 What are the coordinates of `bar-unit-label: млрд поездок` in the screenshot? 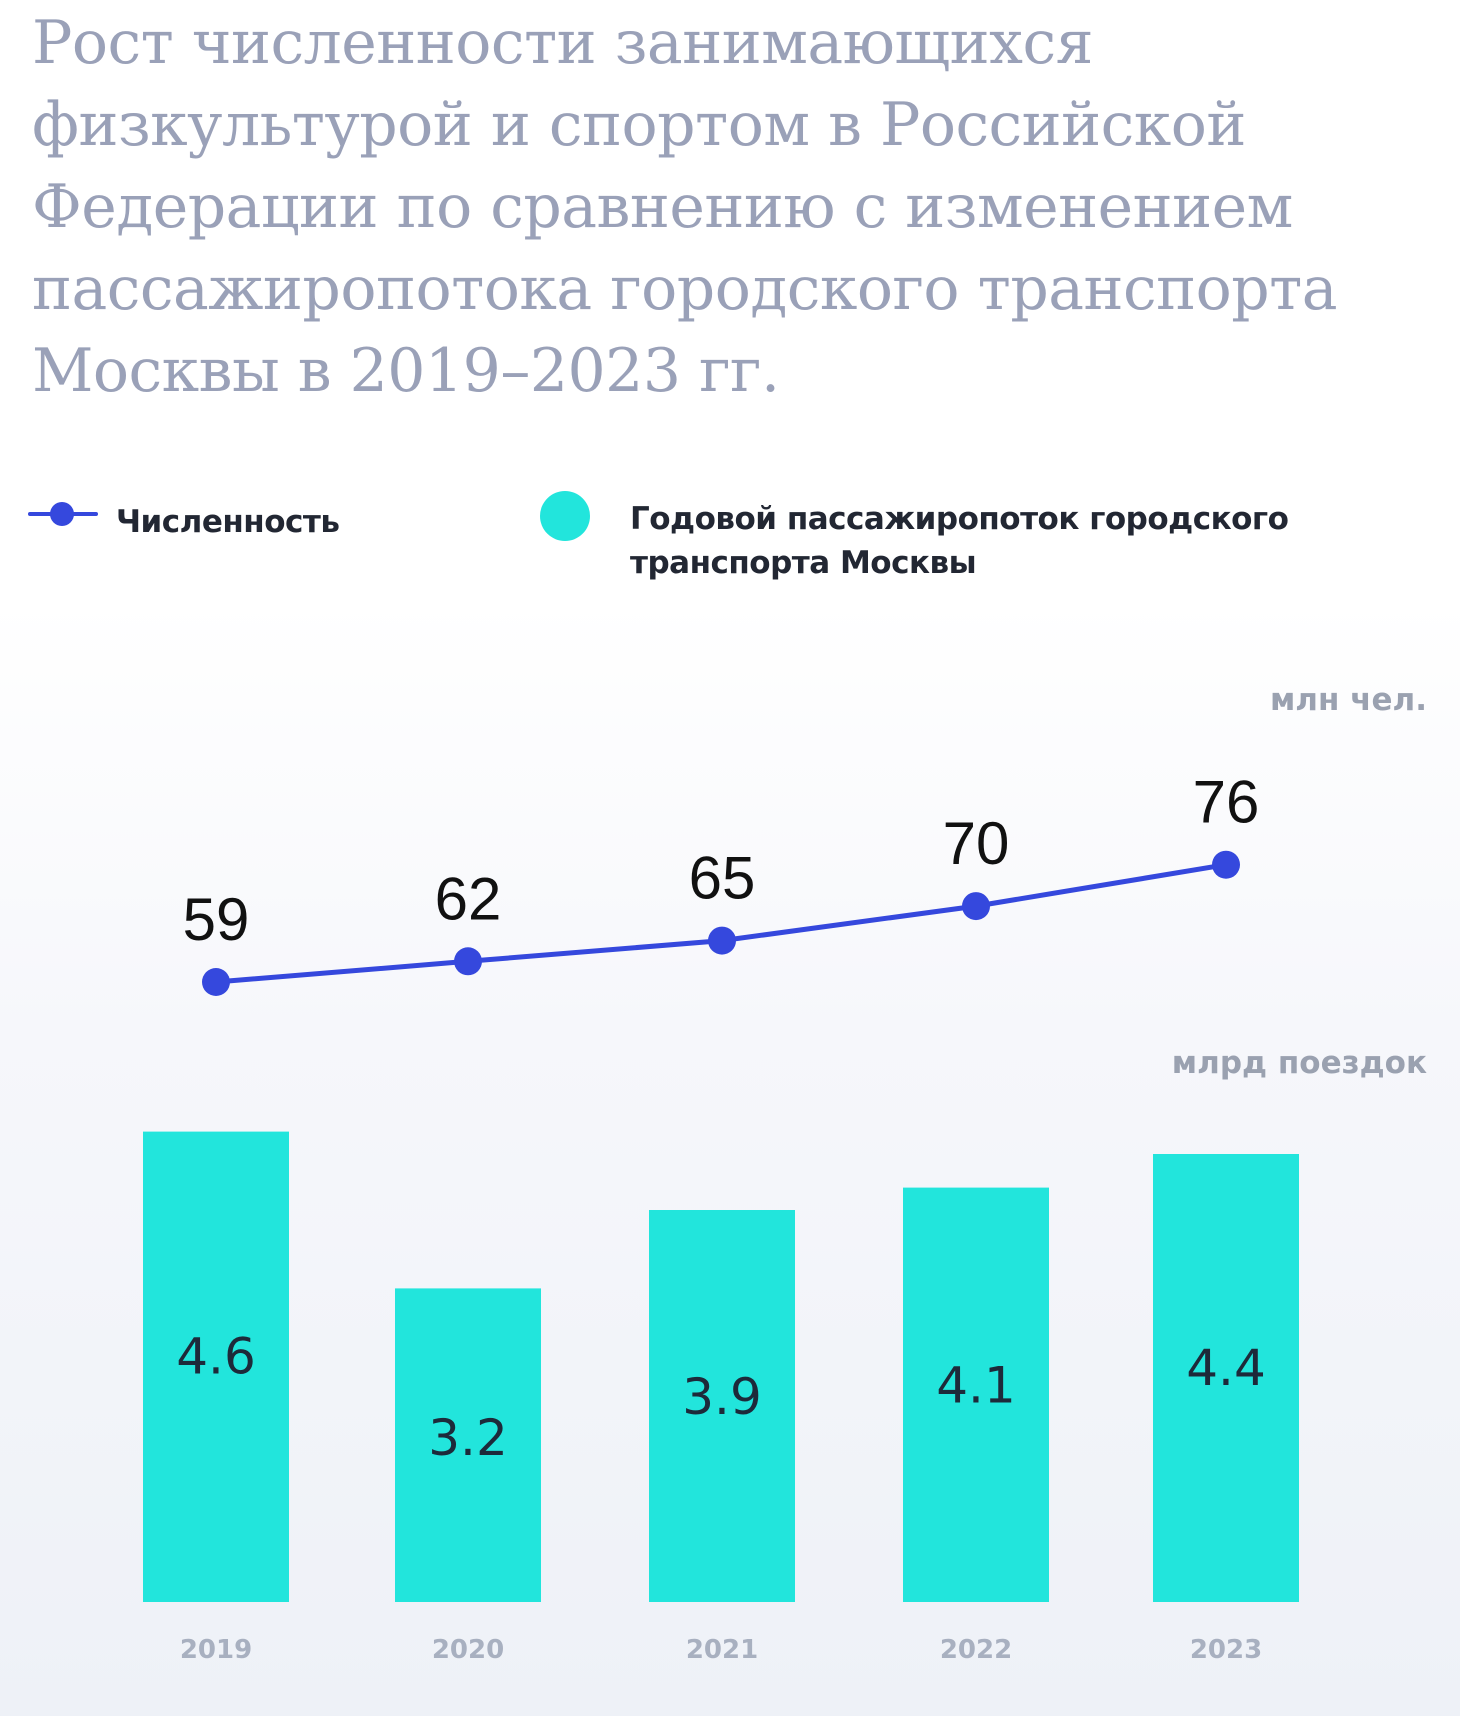 It's located at (1299, 1063).